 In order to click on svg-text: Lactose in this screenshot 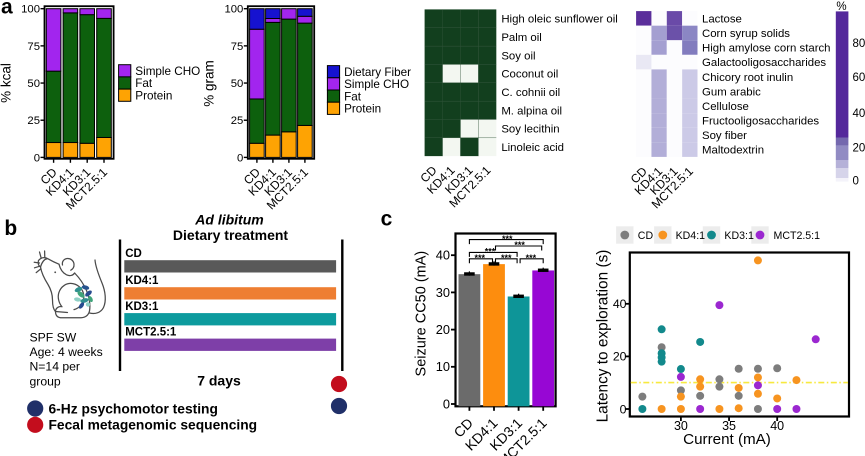, I will do `click(722, 19)`.